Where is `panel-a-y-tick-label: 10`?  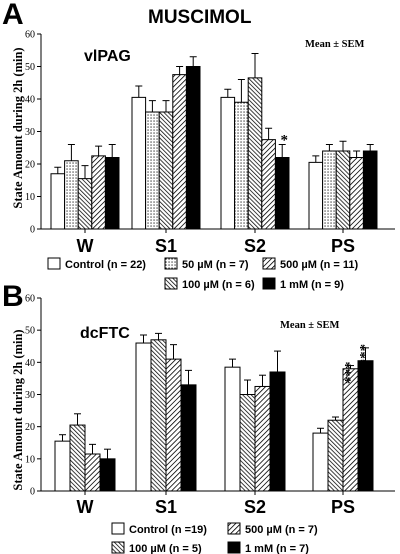
panel-a-y-tick-label: 10 is located at coordinates (30, 197).